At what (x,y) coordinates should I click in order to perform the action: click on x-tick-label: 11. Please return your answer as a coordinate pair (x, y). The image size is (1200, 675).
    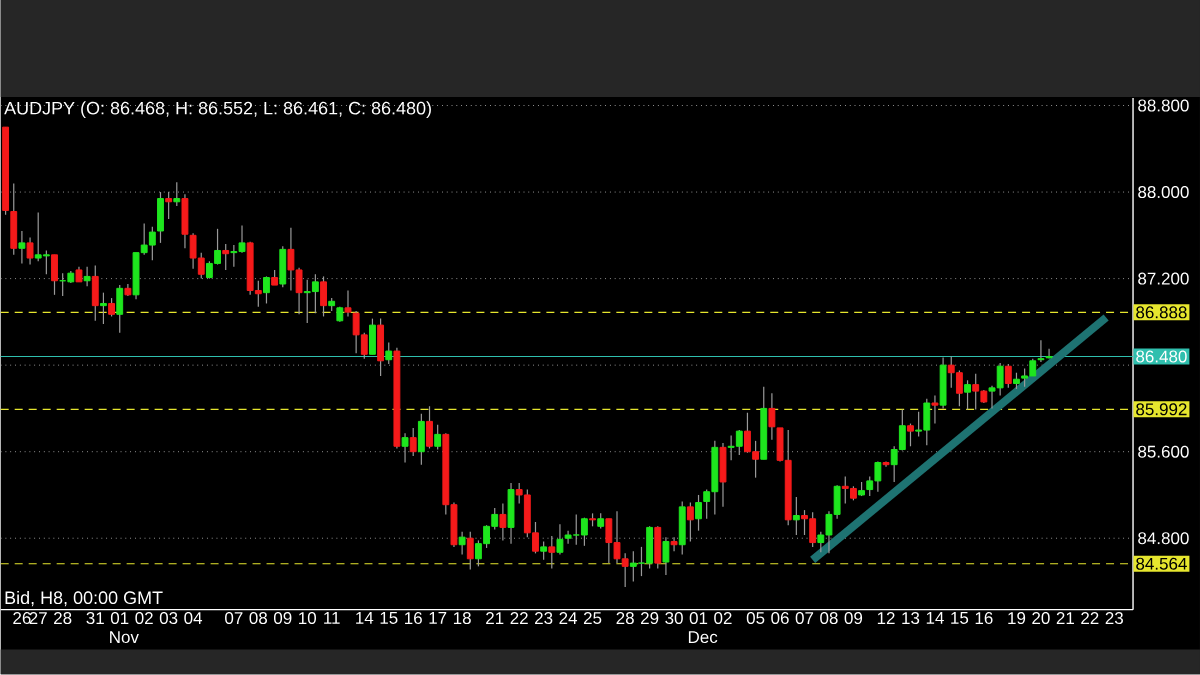
    Looking at the image, I should click on (332, 618).